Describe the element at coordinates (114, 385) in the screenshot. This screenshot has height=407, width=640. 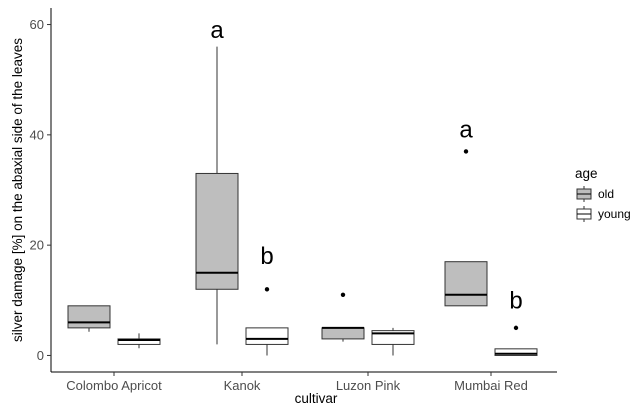
I see `x-tick-label: Colombo Apricot` at that location.